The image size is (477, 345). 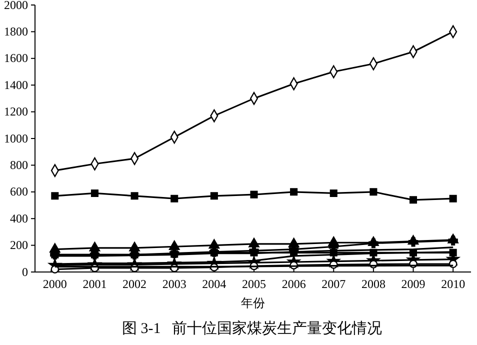 What do you see at coordinates (134, 284) in the screenshot?
I see `x-tick-label: 2002` at bounding box center [134, 284].